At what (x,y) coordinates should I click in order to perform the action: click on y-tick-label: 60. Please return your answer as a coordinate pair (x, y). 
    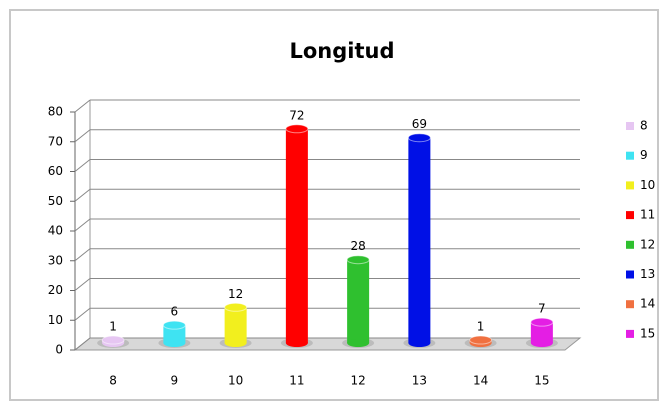
    Looking at the image, I should click on (55, 171).